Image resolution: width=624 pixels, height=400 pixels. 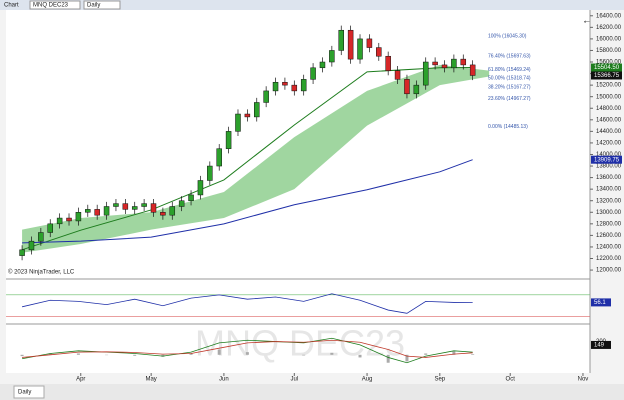 I want to click on rsi-marker, so click(x=601, y=302).